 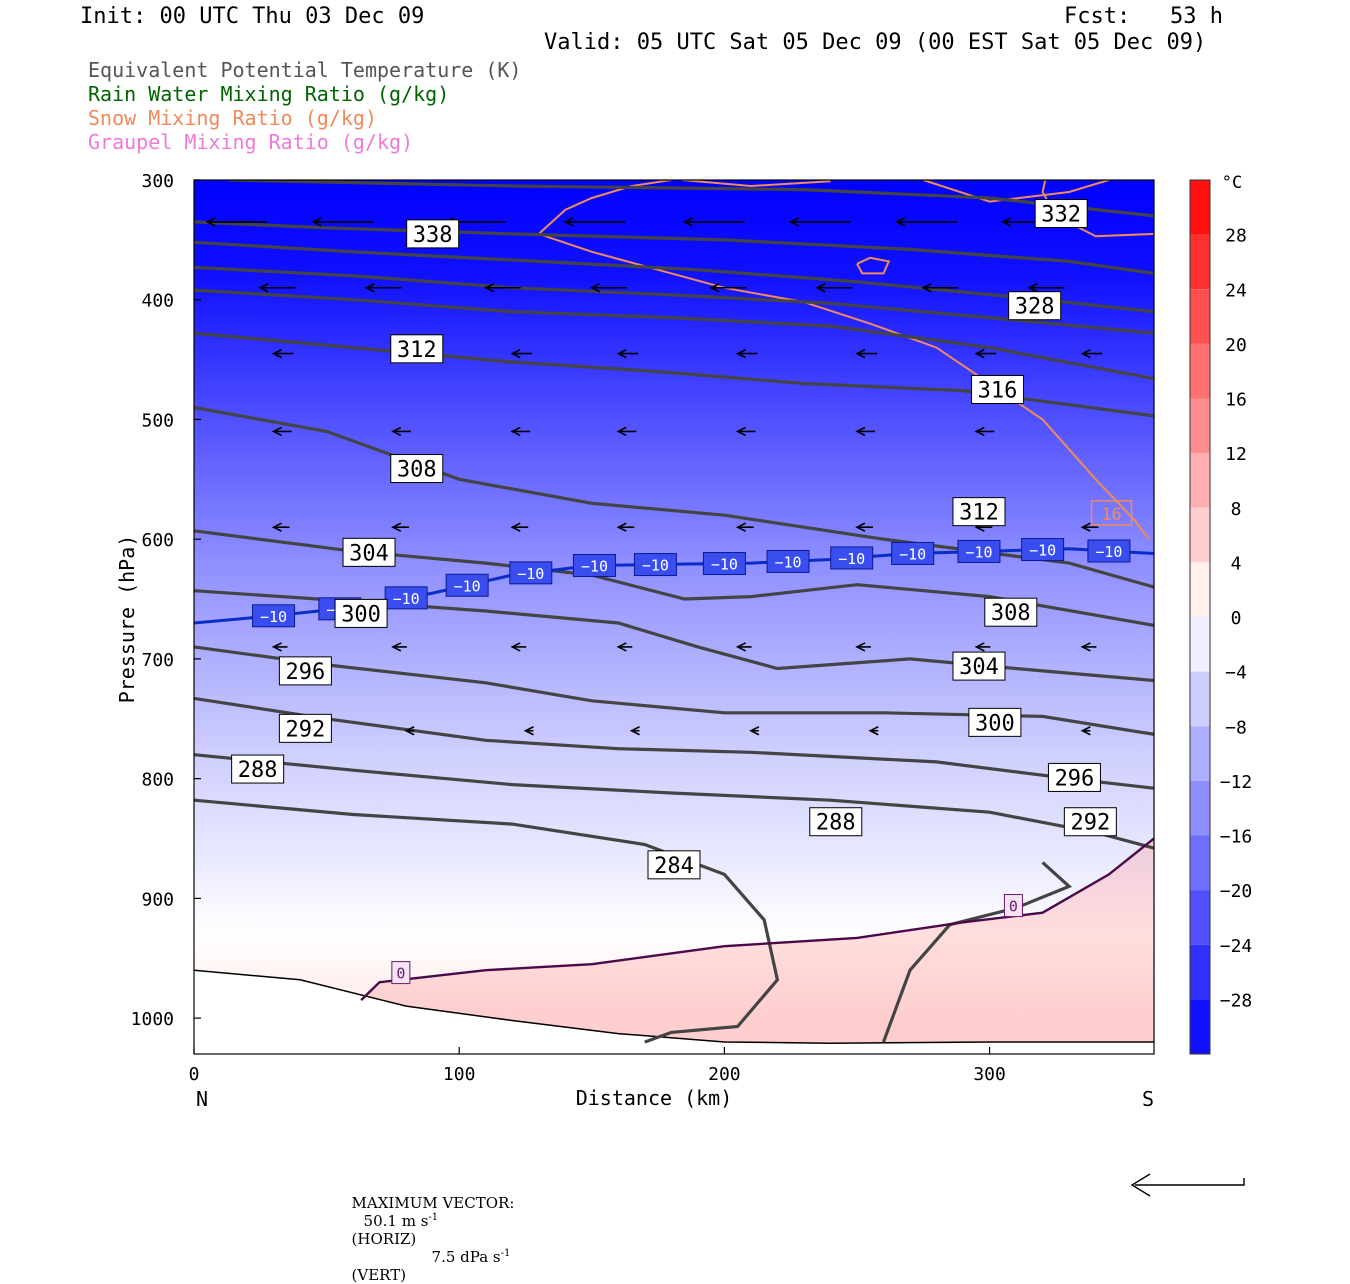 I want to click on theta-e-label: 312, so click(x=417, y=350).